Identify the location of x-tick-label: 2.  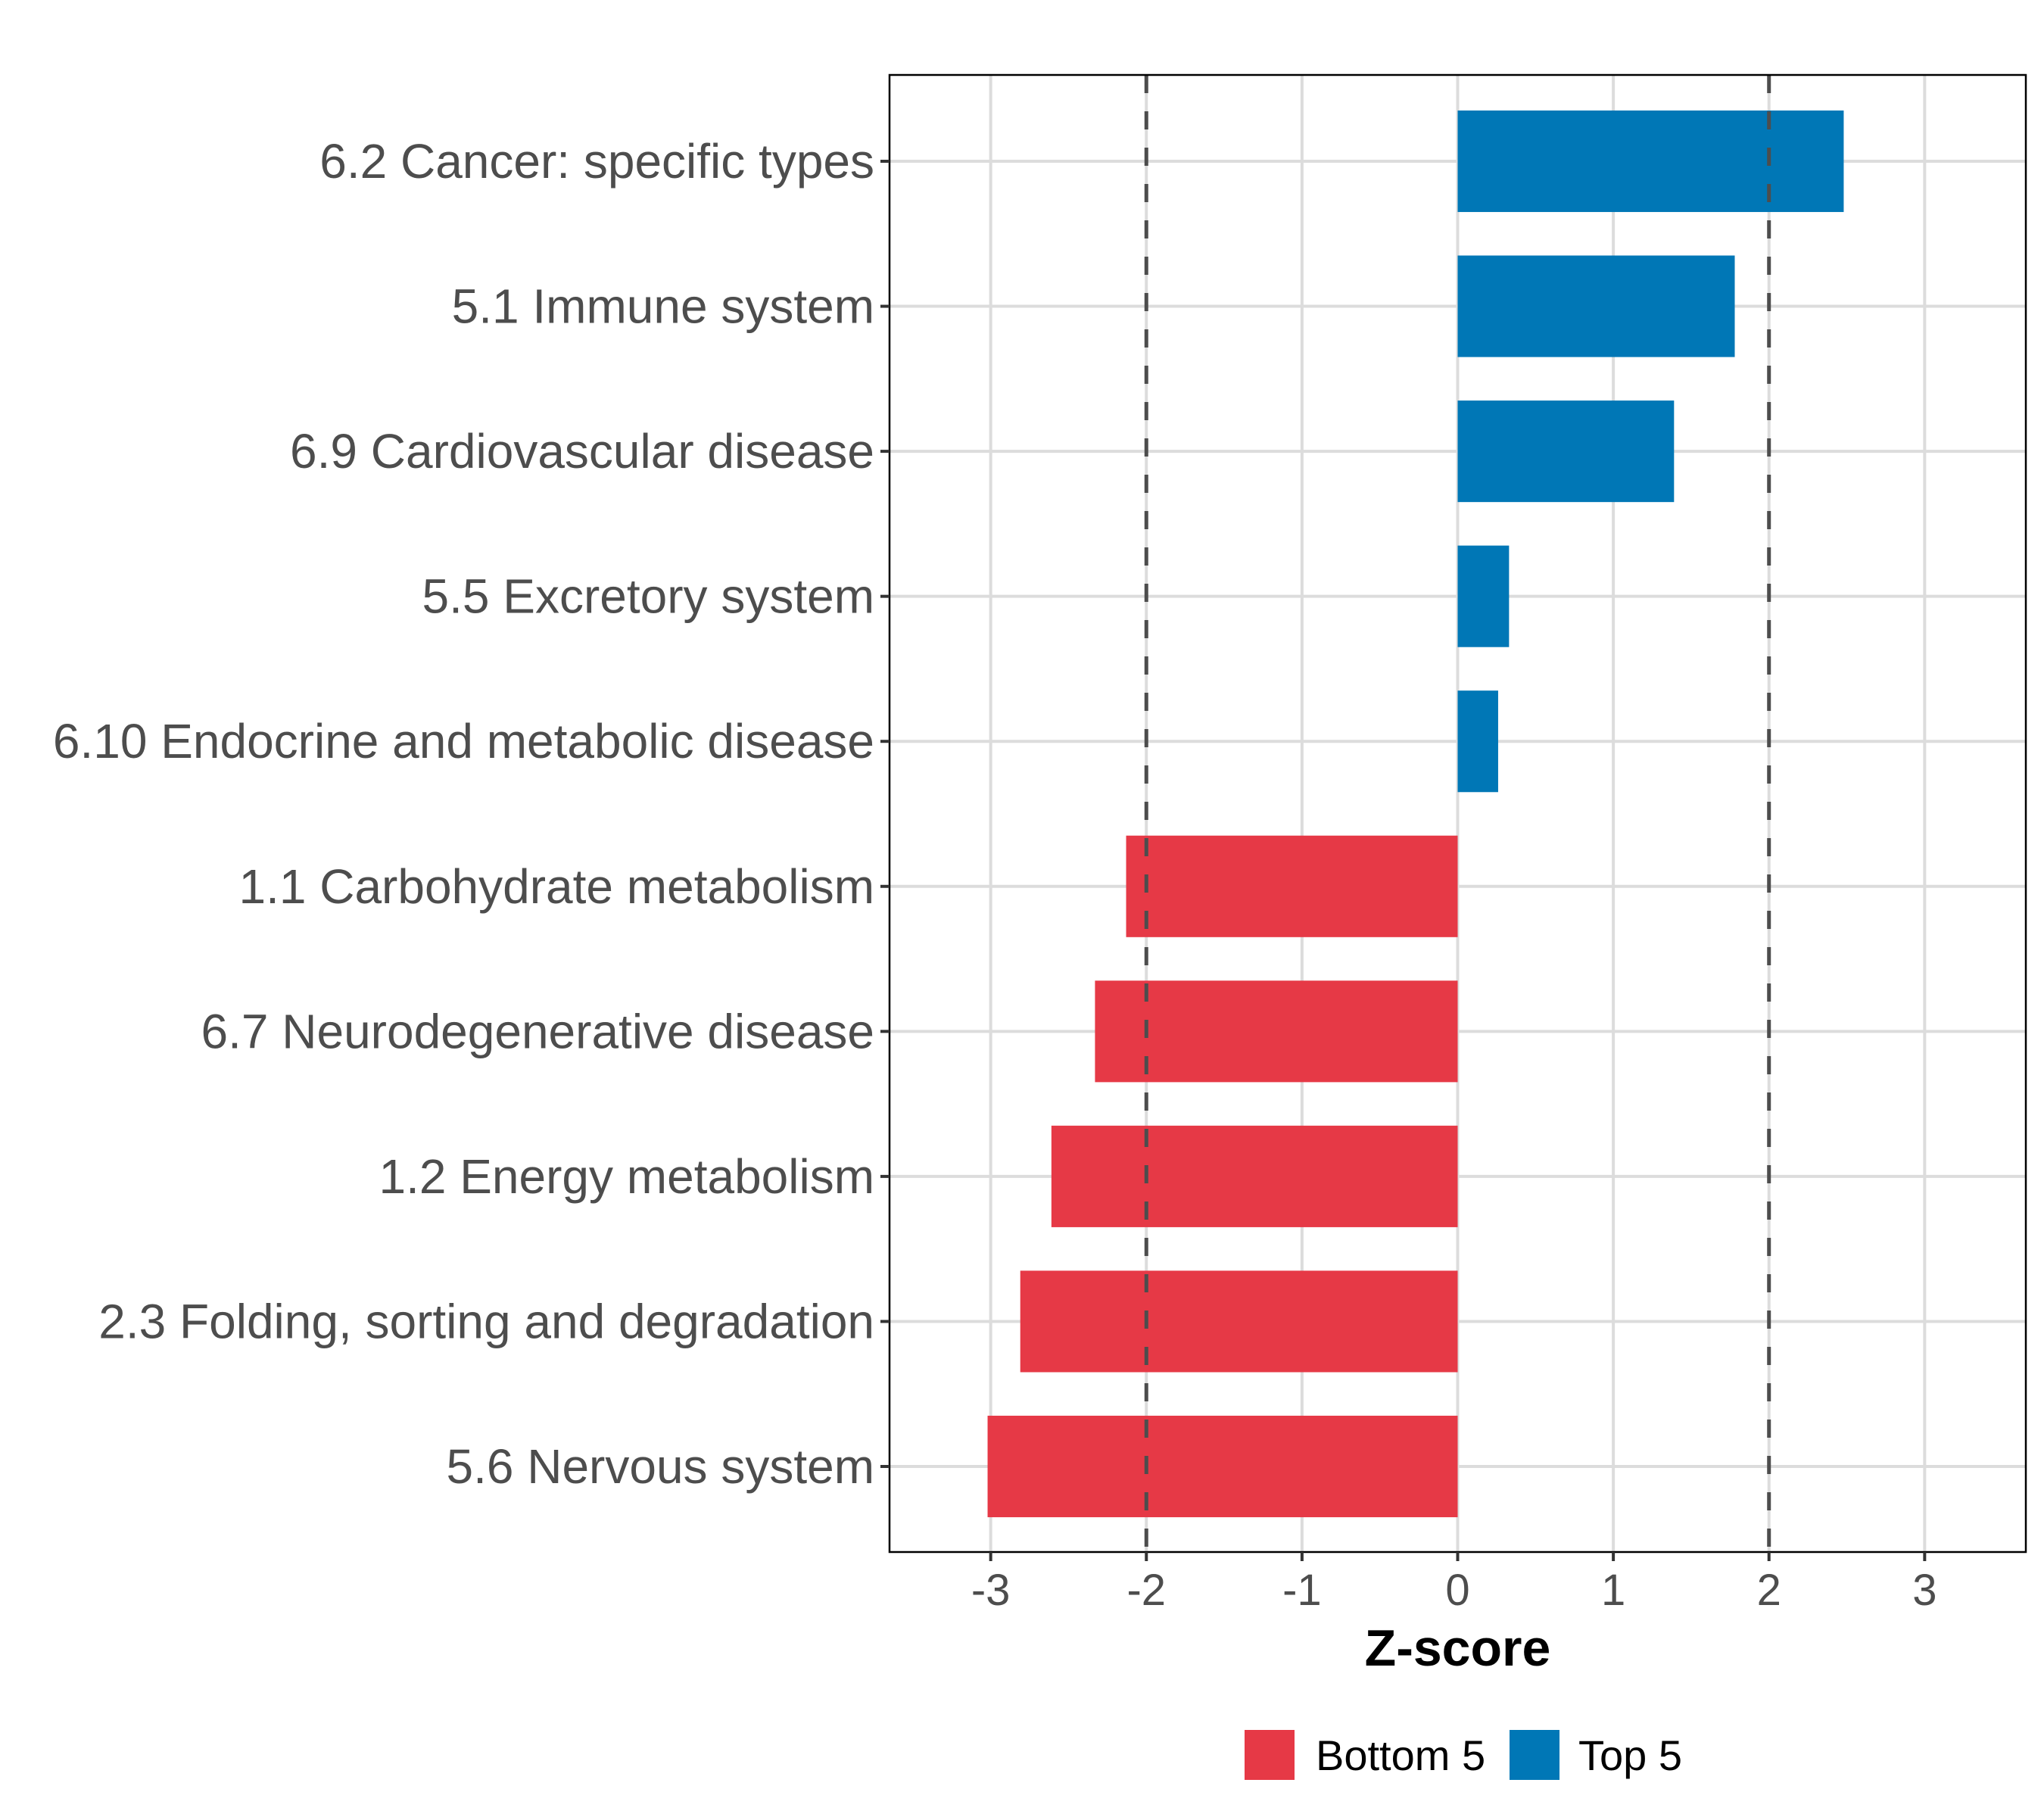
(1769, 1590).